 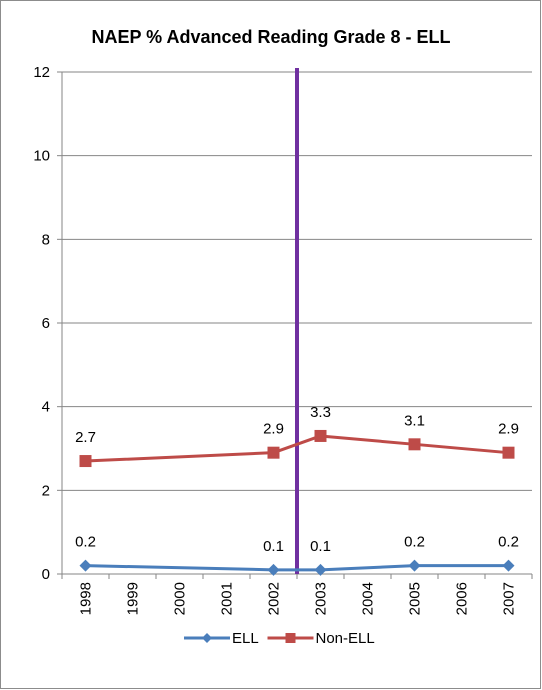 I want to click on x-tick-label: 2007, so click(x=509, y=598).